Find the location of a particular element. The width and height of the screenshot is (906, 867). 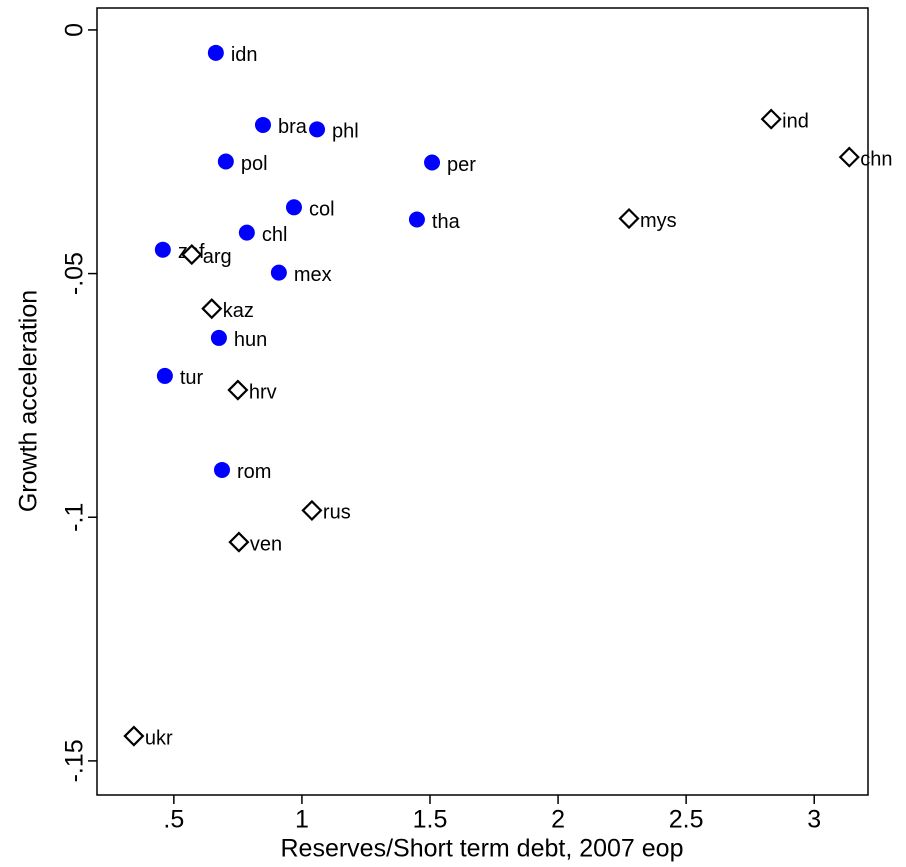

y-axis-title: Growth acceleration is located at coordinates (29, 401).